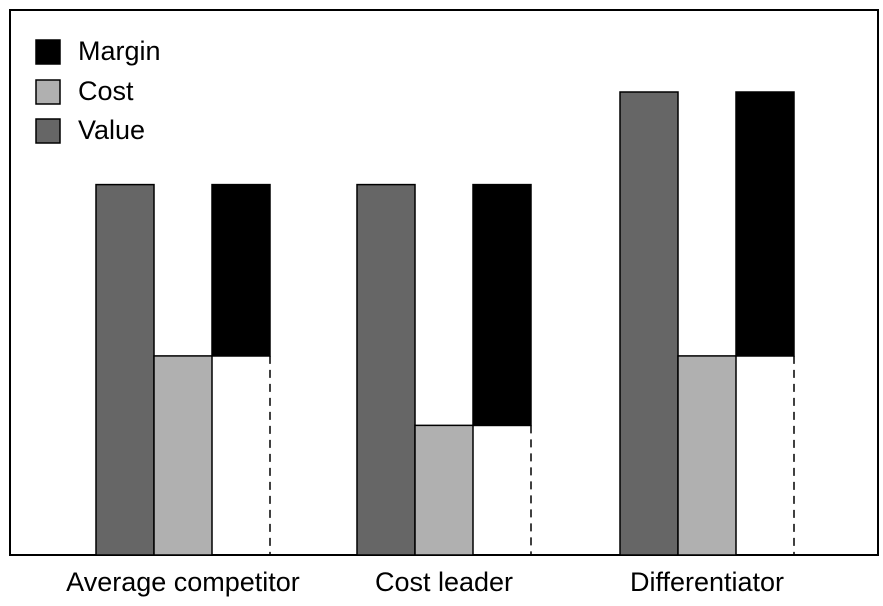 This screenshot has height=606, width=883. What do you see at coordinates (111, 130) in the screenshot?
I see `legend-label-value: Value` at bounding box center [111, 130].